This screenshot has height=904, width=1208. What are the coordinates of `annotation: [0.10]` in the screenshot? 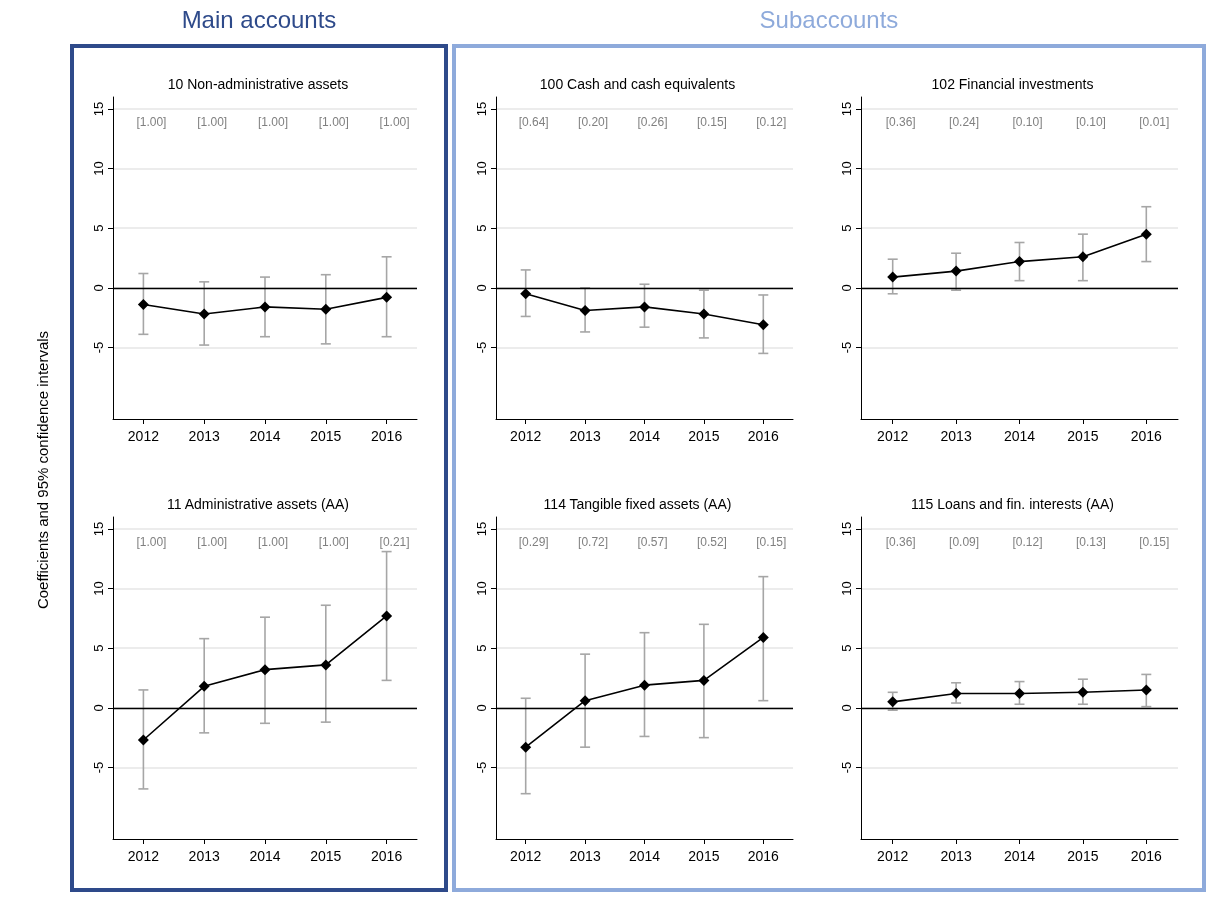 It's located at (1027, 121).